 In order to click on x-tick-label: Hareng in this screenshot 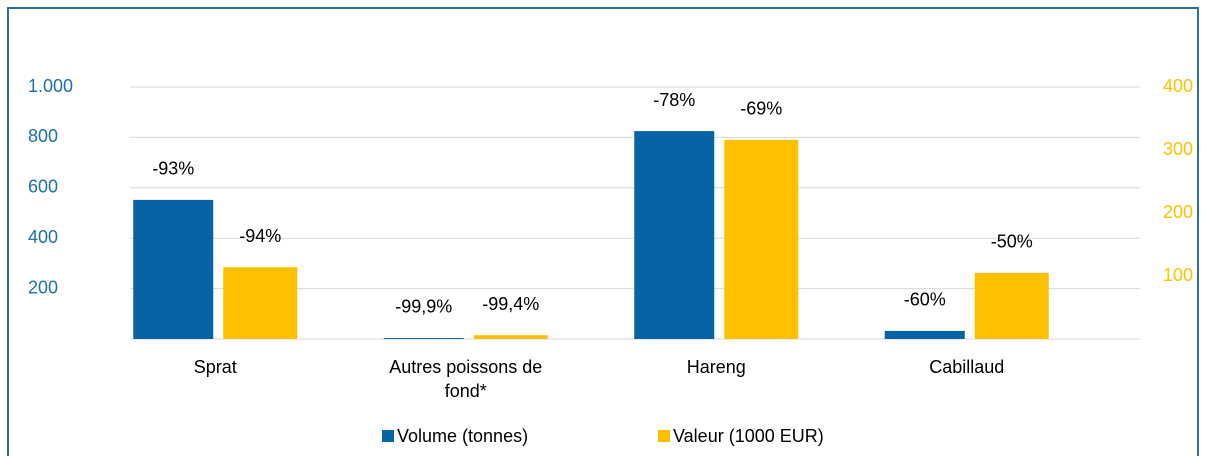, I will do `click(716, 367)`.